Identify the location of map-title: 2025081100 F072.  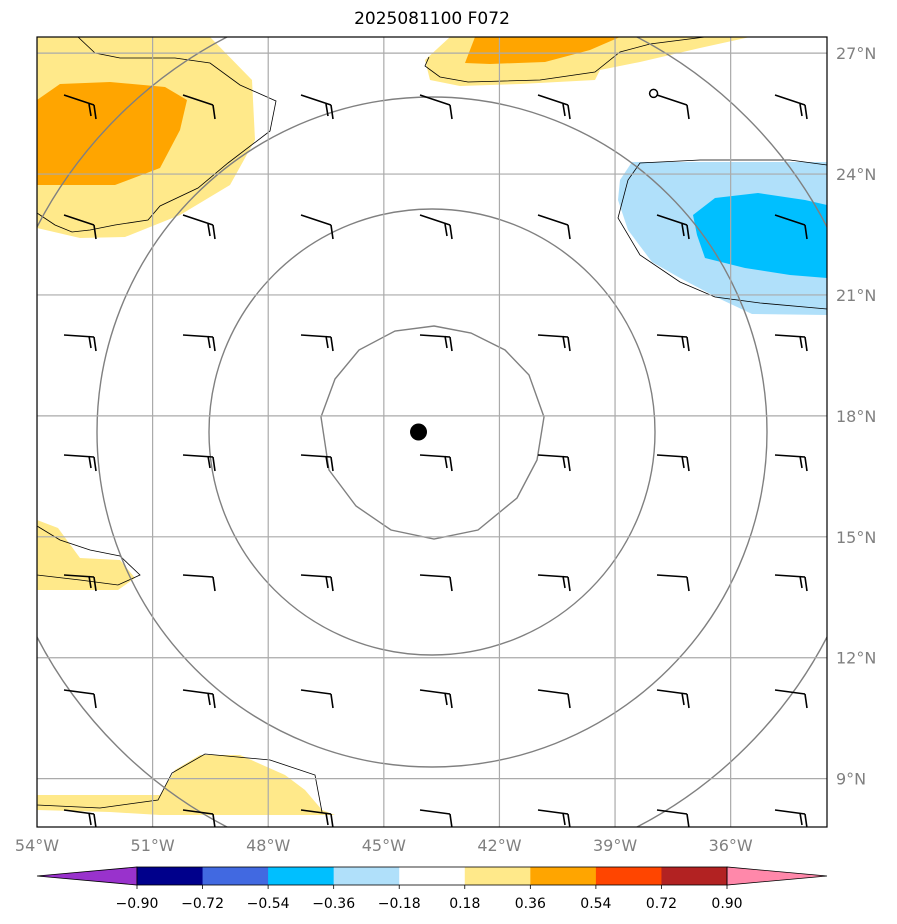
(432, 19).